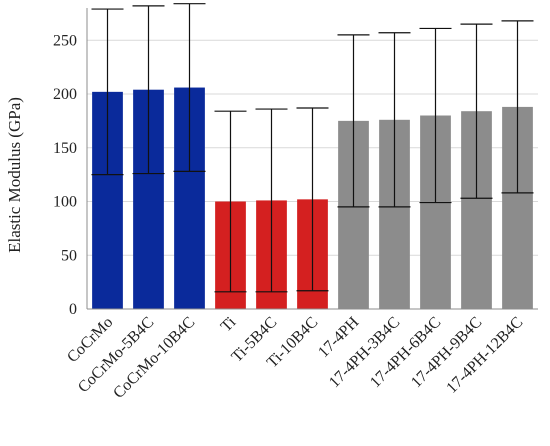  Describe the element at coordinates (14, 175) in the screenshot. I see `y-axis-label: Elastic Modulus (GPa)` at that location.